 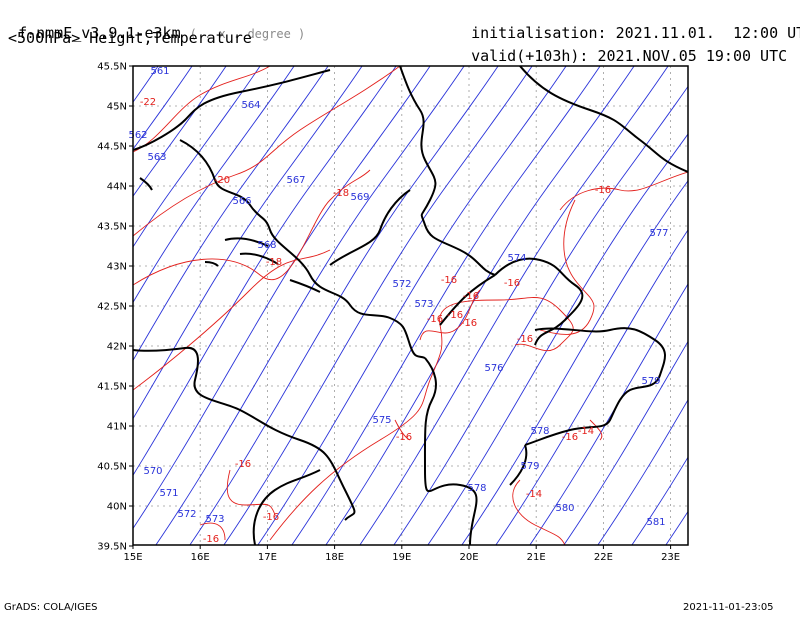 I want to click on x-tick-label: 20E, so click(x=468, y=557).